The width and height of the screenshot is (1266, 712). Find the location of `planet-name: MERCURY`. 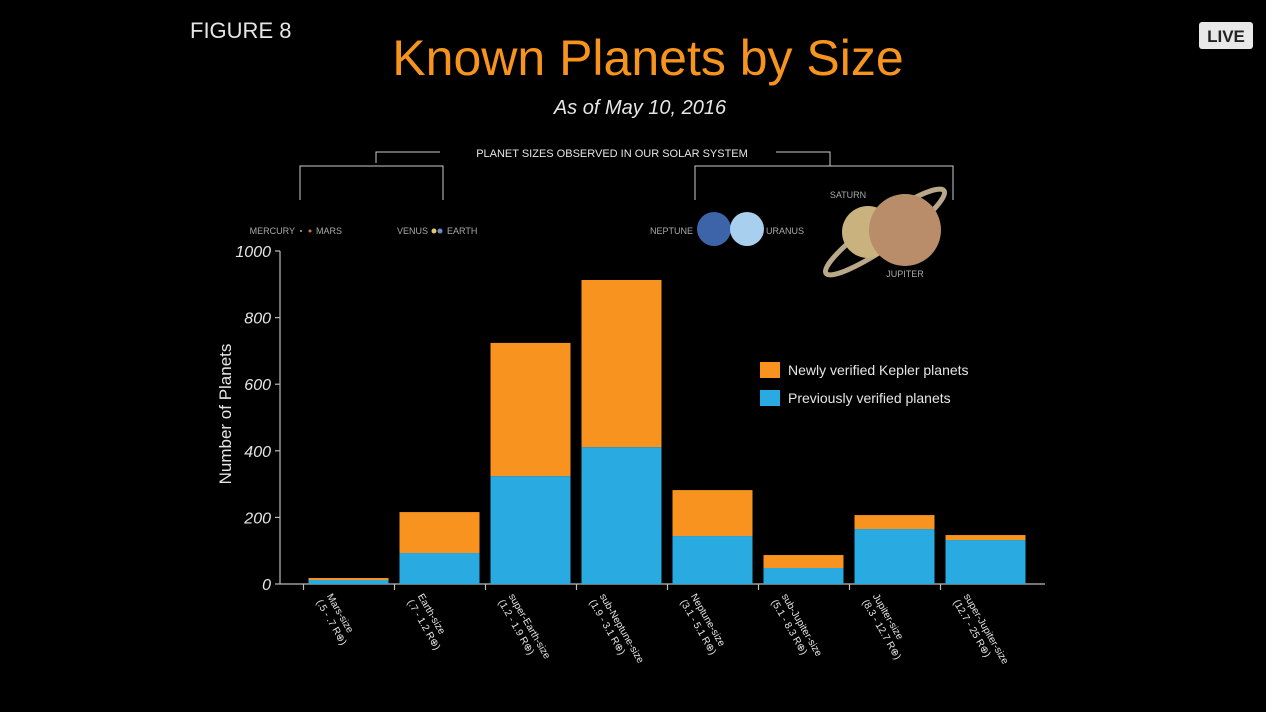

planet-name: MERCURY is located at coordinates (272, 231).